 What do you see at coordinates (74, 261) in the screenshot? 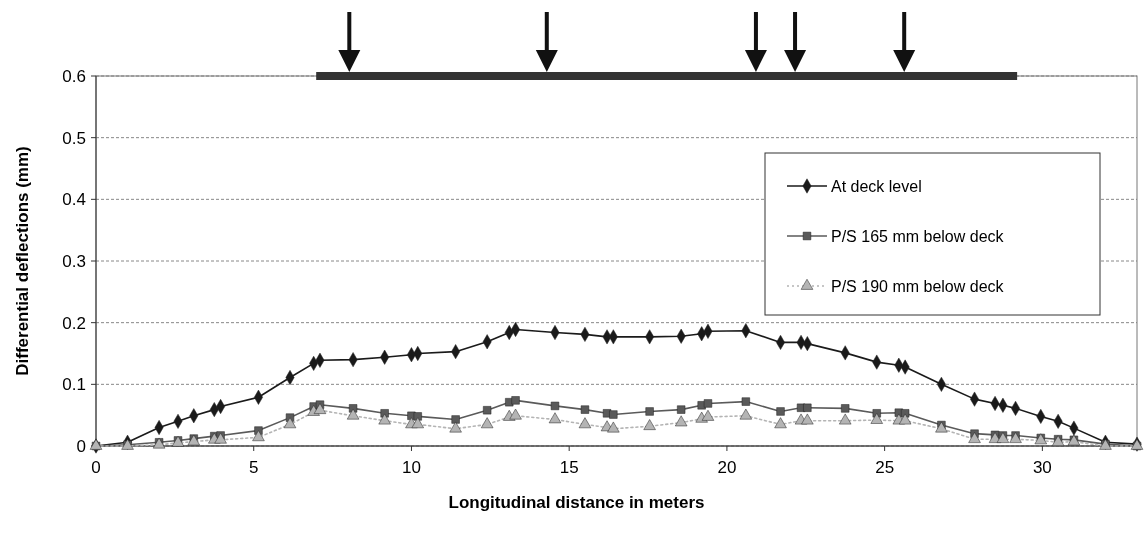
I see `y-tick-label: 0.3` at bounding box center [74, 261].